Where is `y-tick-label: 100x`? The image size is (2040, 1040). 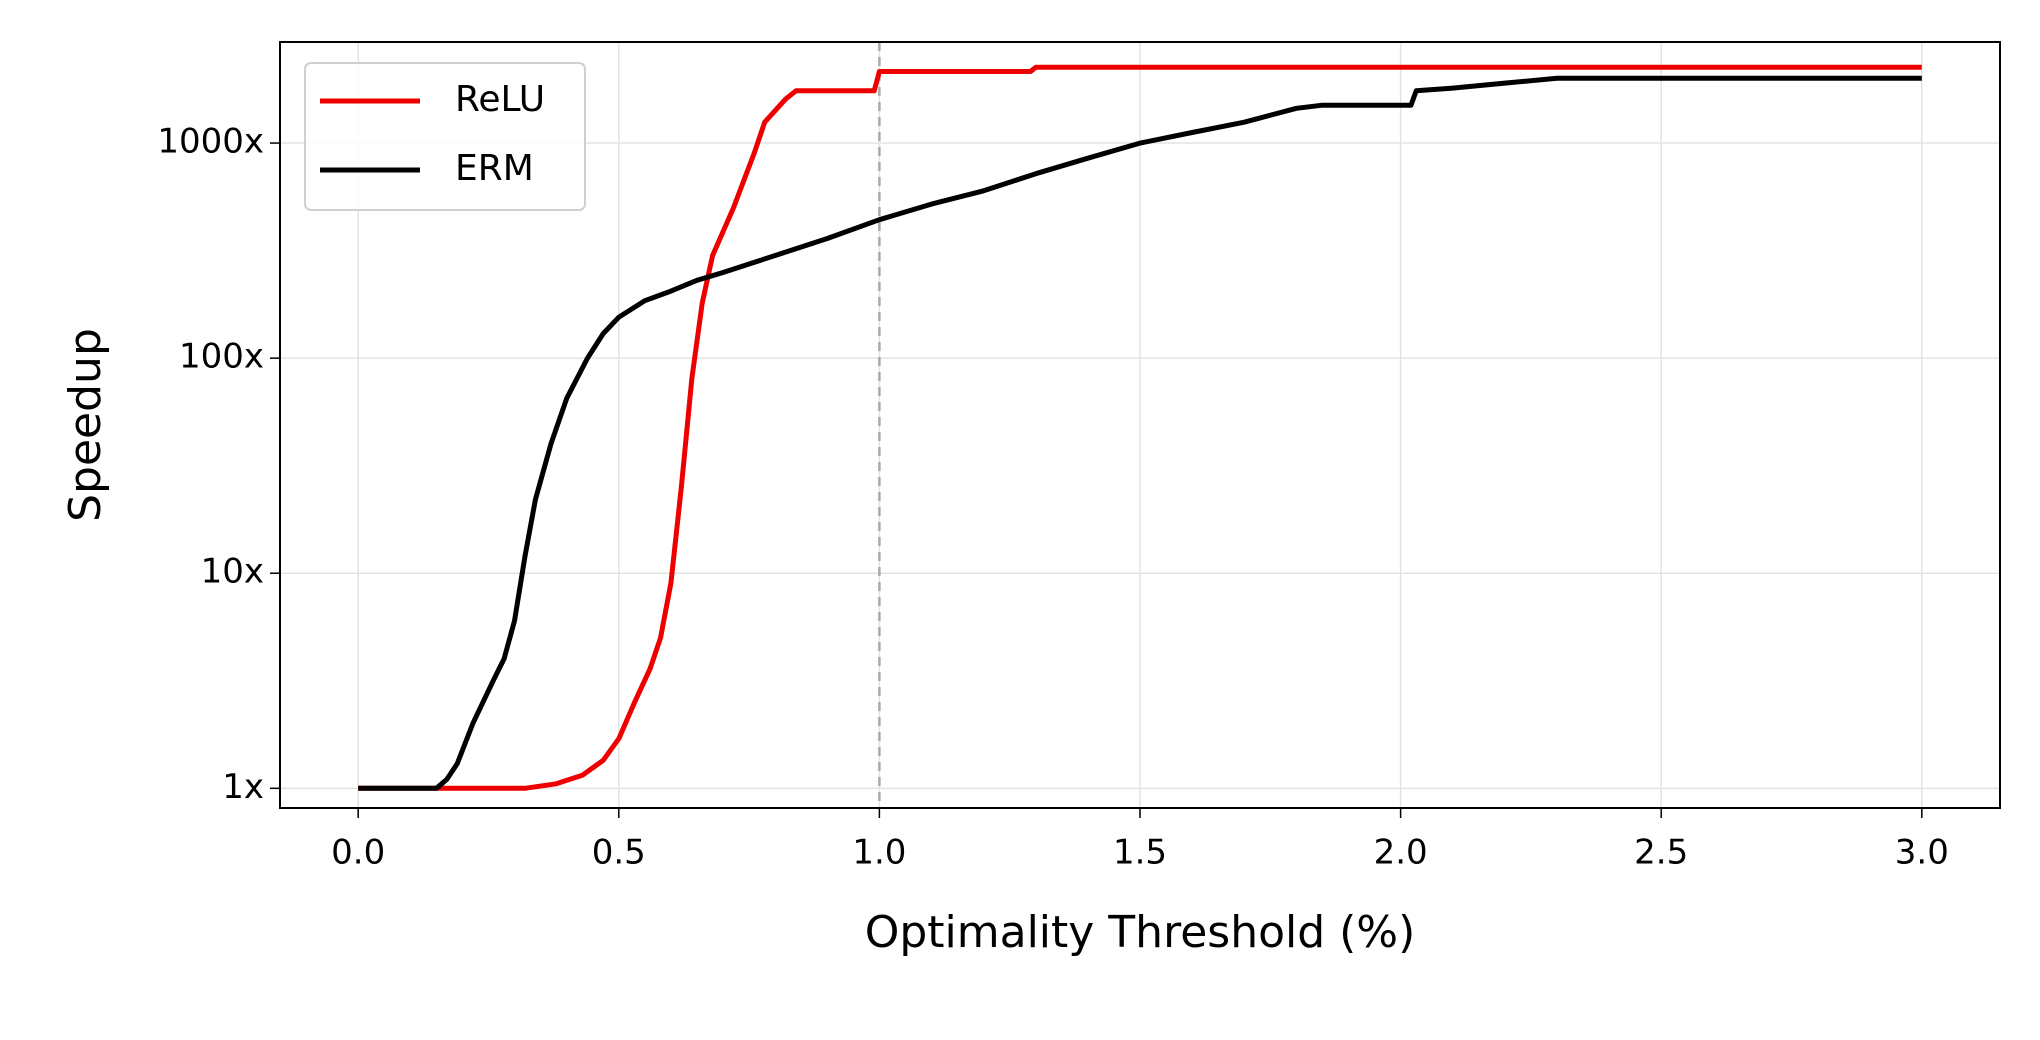
y-tick-label: 100x is located at coordinates (221, 357).